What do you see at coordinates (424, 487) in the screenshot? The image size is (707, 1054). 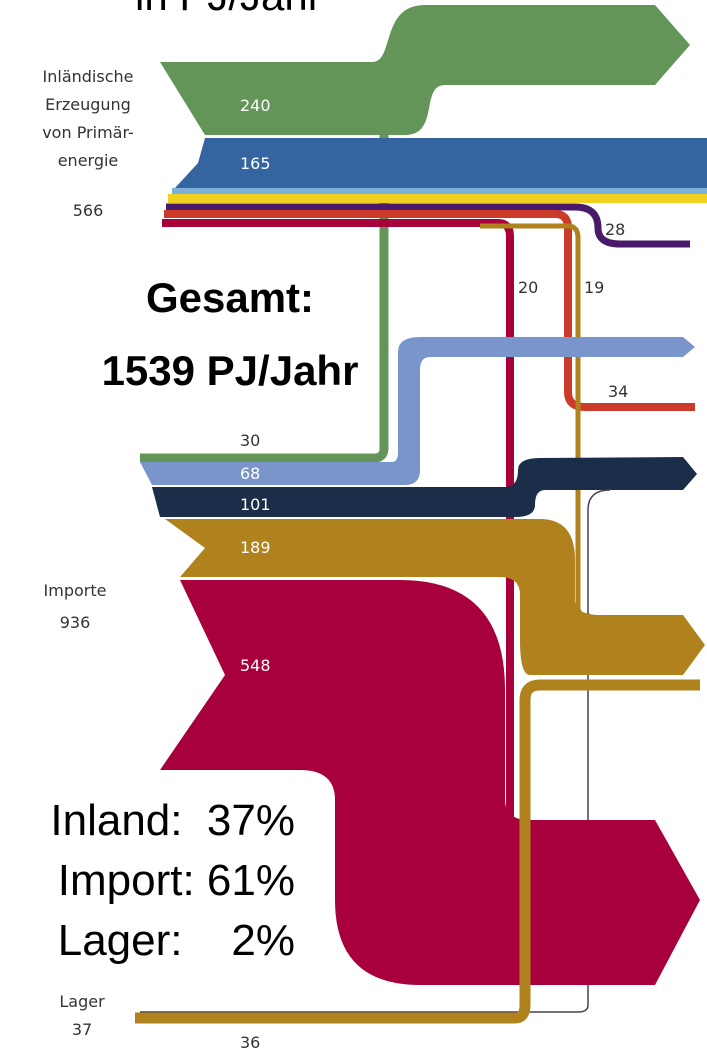 I see `flow-navy` at bounding box center [424, 487].